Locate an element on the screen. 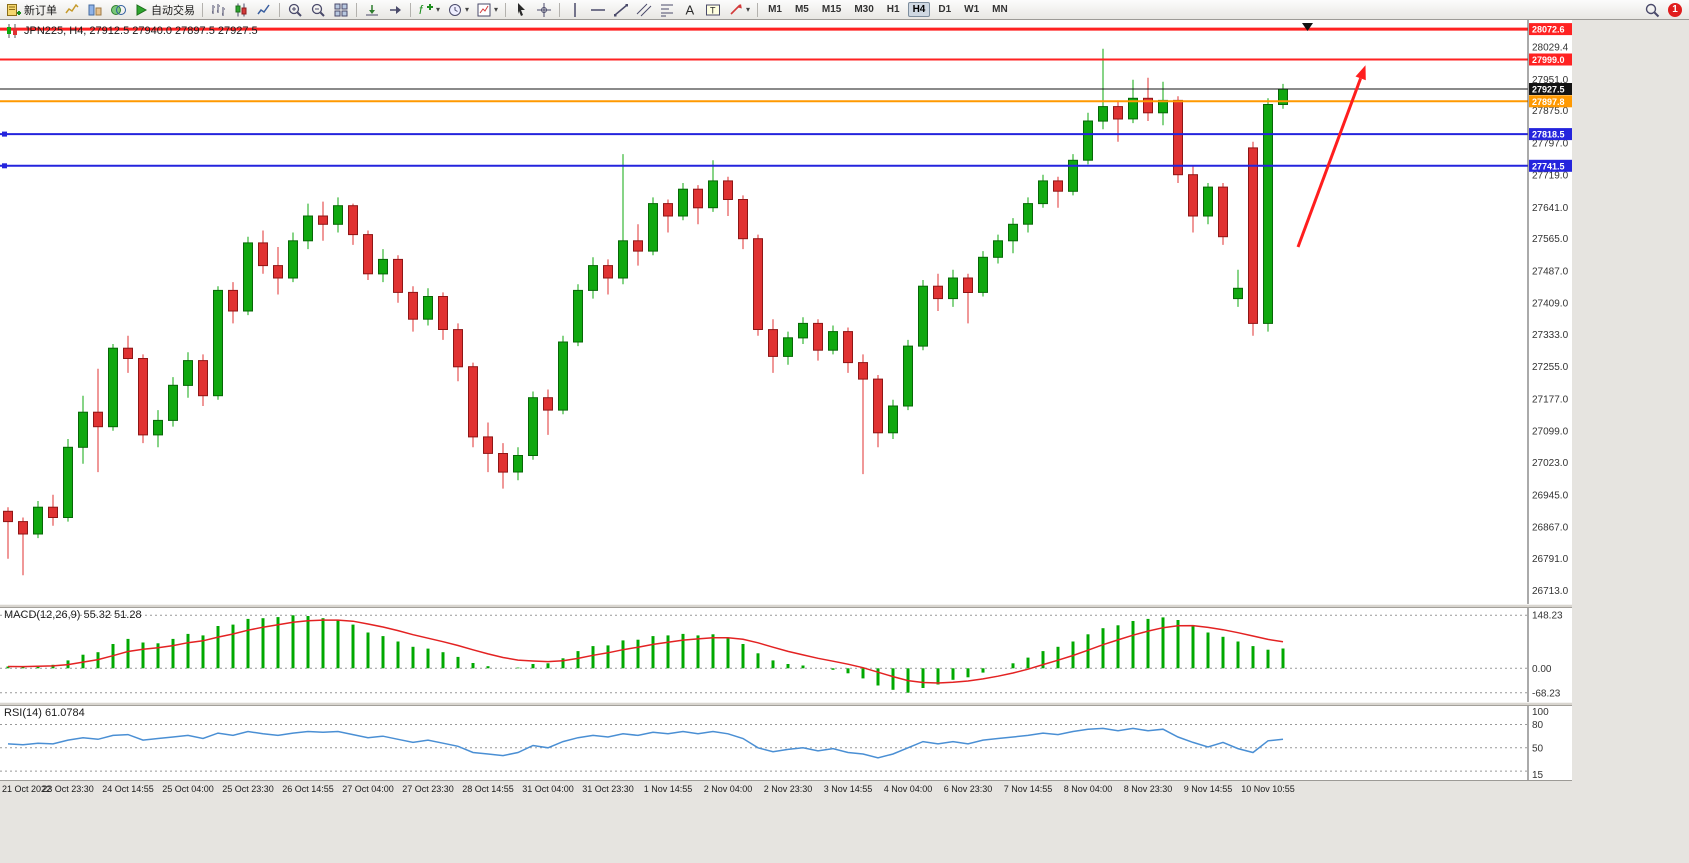 Image resolution: width=1689 pixels, height=863 pixels. depth-of-market-button is located at coordinates (95, 10).